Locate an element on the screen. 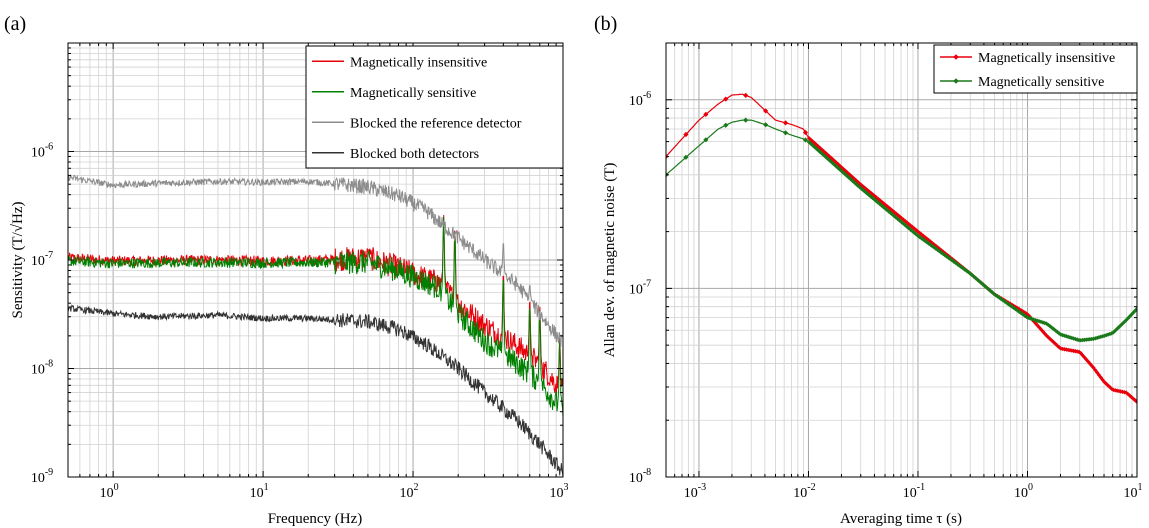 This screenshot has height=528, width=1149. x-tick-label: 10³ is located at coordinates (559, 491).